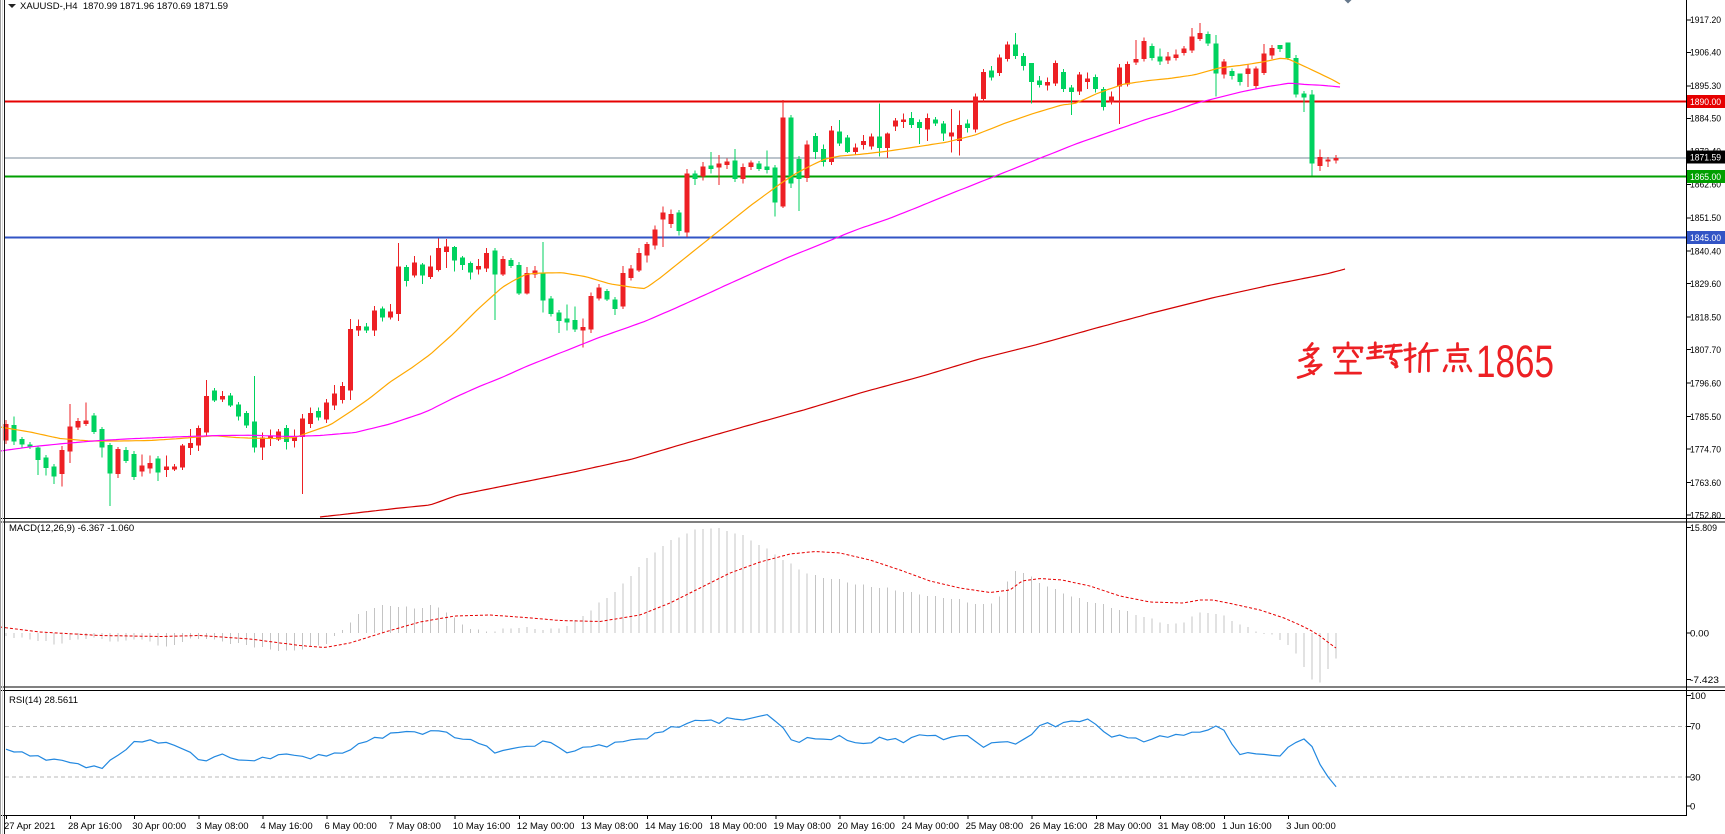 Image resolution: width=1725 pixels, height=834 pixels. I want to click on svg-text: 1865.00, so click(1705, 177).